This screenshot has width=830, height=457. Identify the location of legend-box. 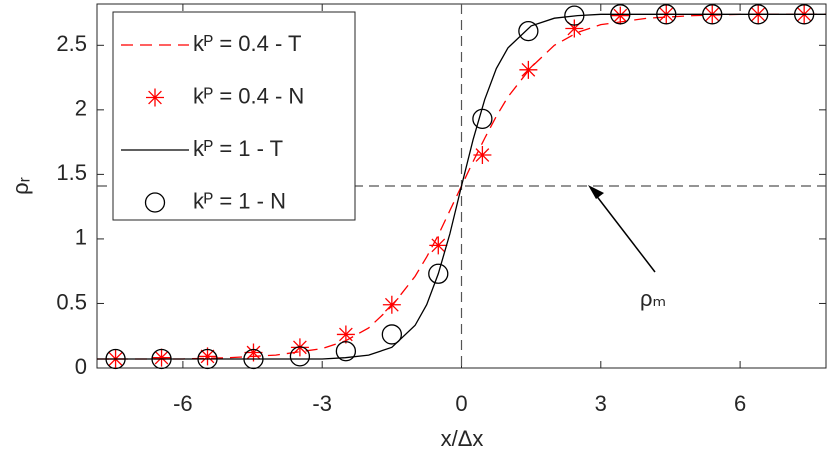
(234, 116).